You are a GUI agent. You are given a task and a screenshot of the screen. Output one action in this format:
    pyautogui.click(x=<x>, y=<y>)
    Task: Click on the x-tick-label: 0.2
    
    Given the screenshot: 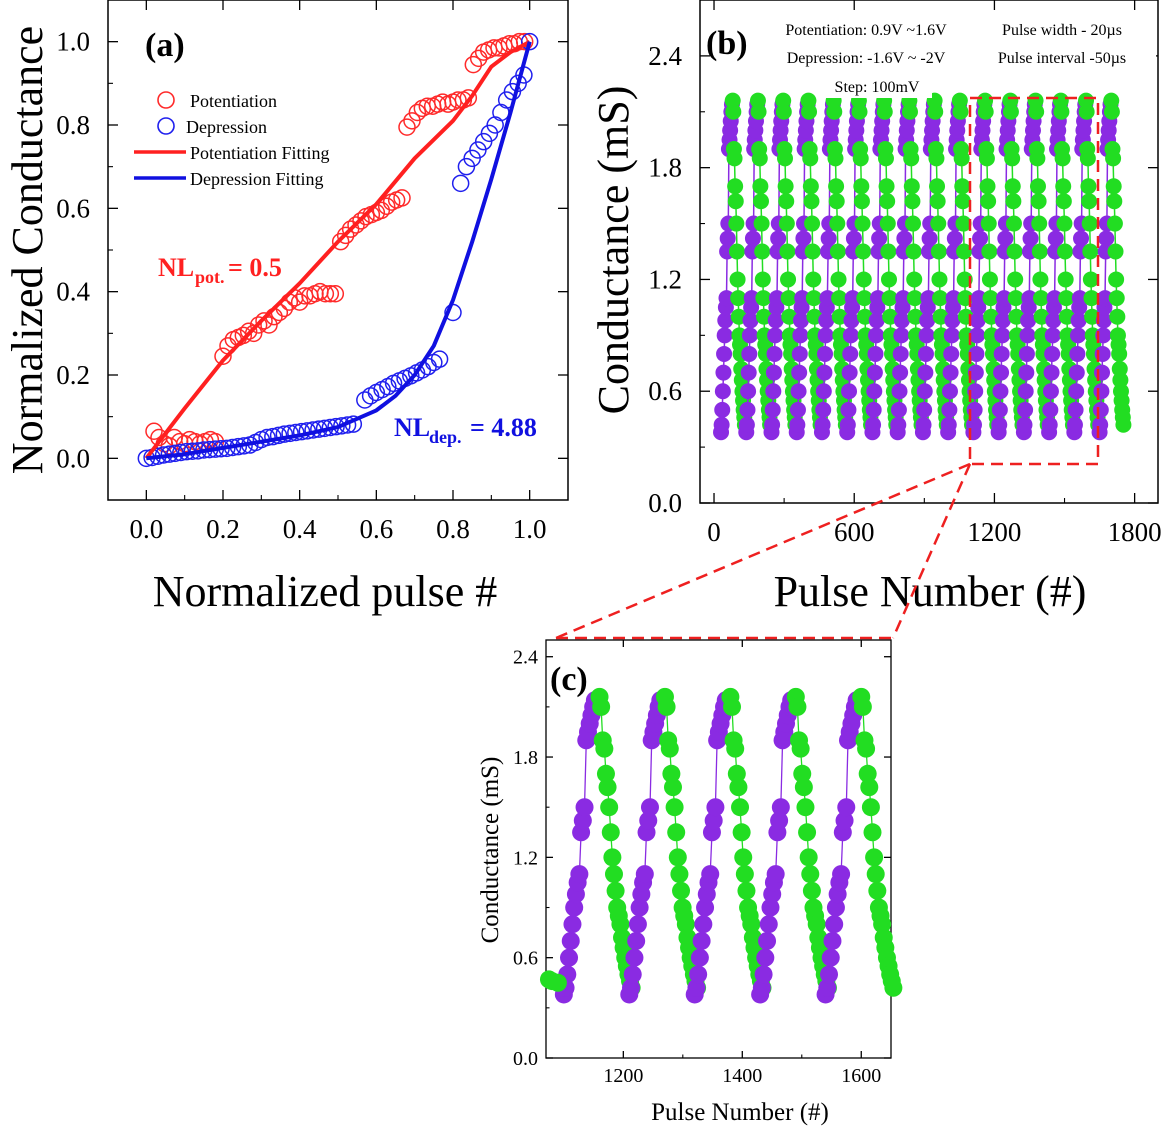 What is the action you would take?
    pyautogui.click(x=223, y=529)
    